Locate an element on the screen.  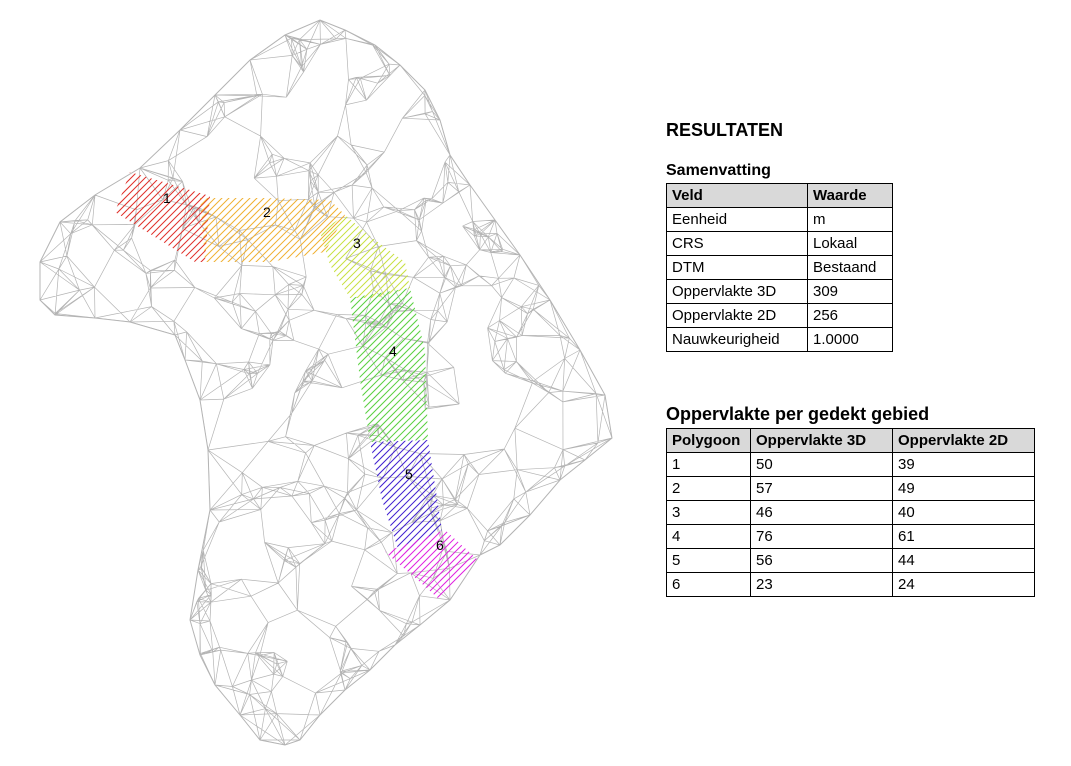
table-row: Oppervlakte 3D 309 is located at coordinates (779, 291).